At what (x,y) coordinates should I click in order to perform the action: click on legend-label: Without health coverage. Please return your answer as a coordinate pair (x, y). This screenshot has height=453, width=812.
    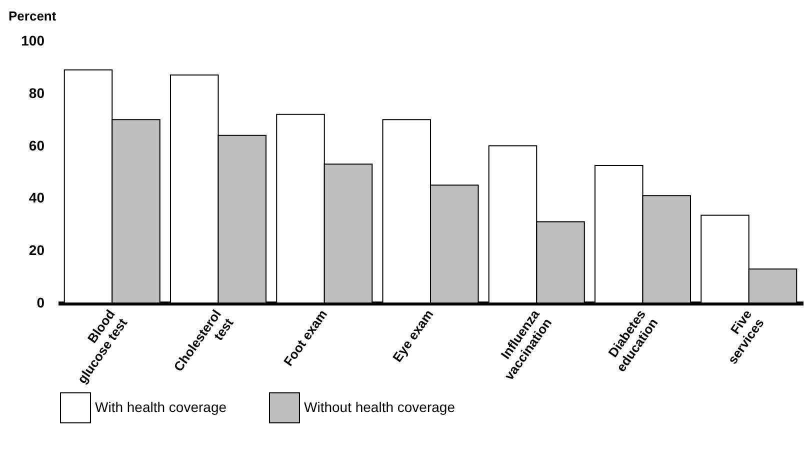
    Looking at the image, I should click on (380, 406).